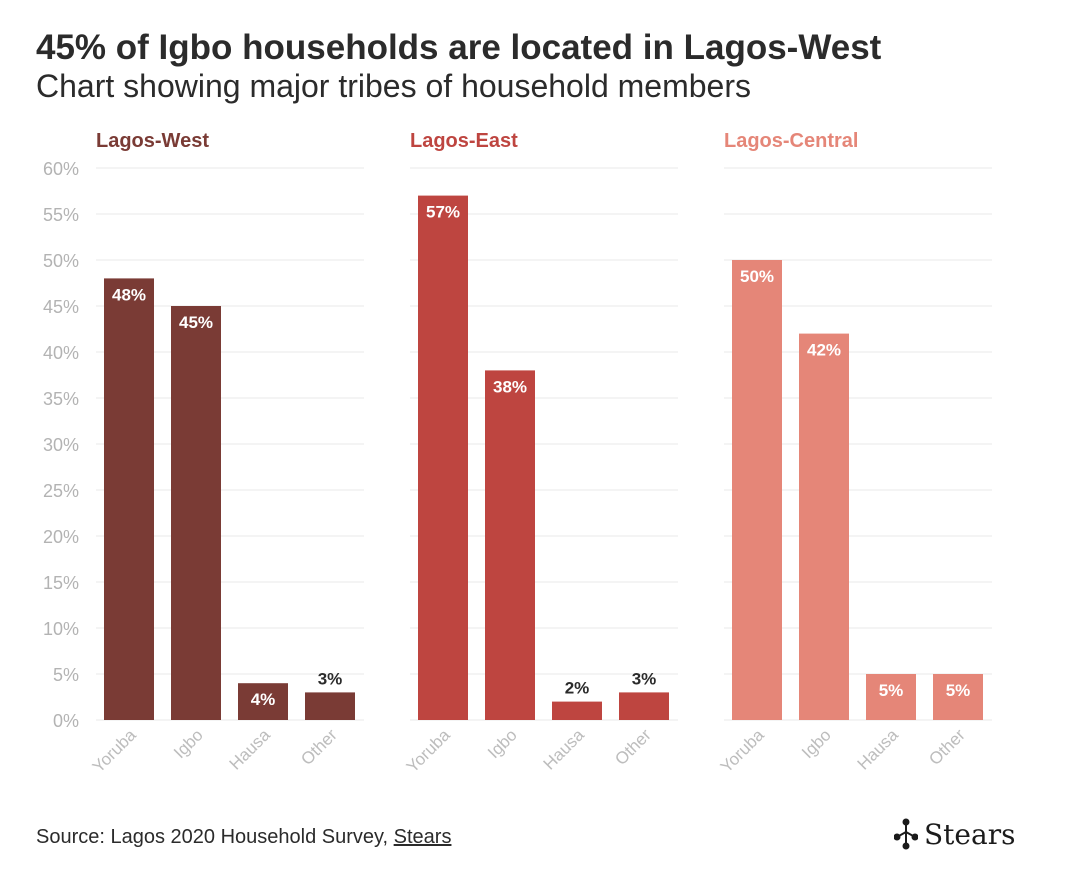 The height and width of the screenshot is (894, 1082). Describe the element at coordinates (61, 537) in the screenshot. I see `y-tick-label: 20%` at that location.